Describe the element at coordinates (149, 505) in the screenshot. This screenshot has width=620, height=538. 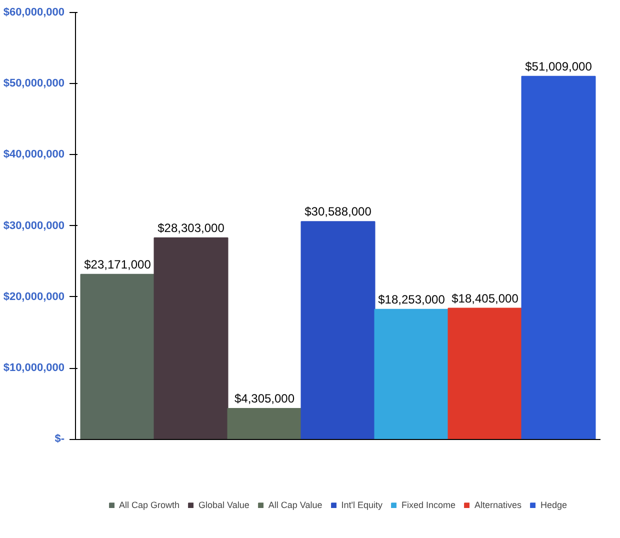
I see `legend-label: All Cap Growth` at that location.